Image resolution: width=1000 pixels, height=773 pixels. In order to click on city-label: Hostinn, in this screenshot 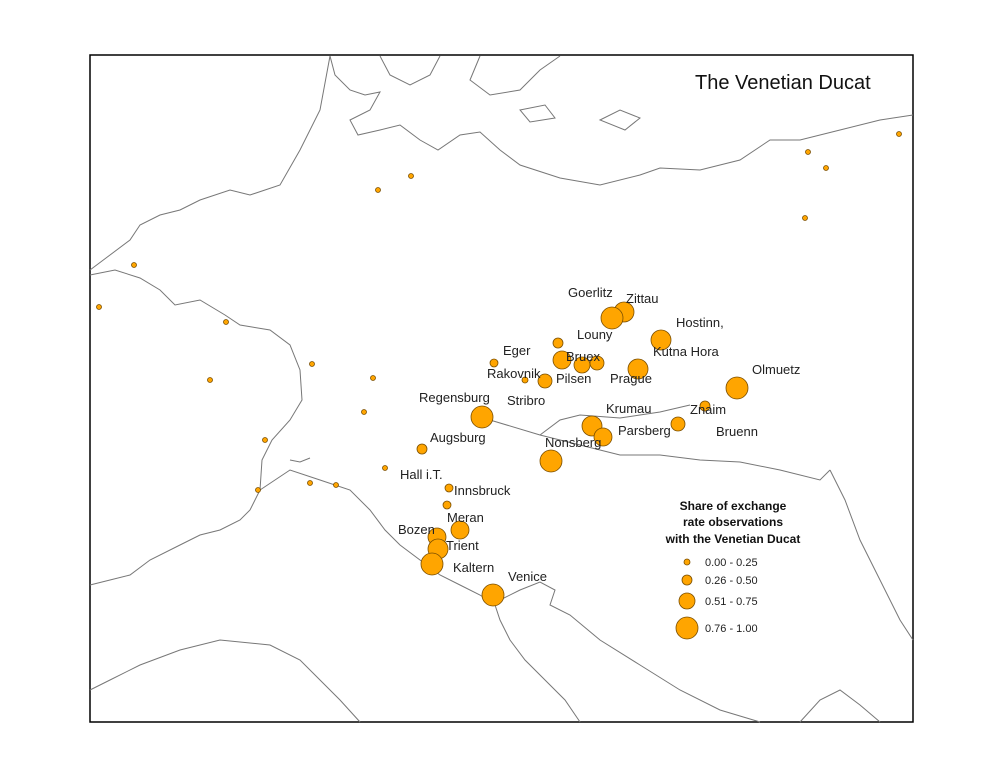, I will do `click(700, 322)`.